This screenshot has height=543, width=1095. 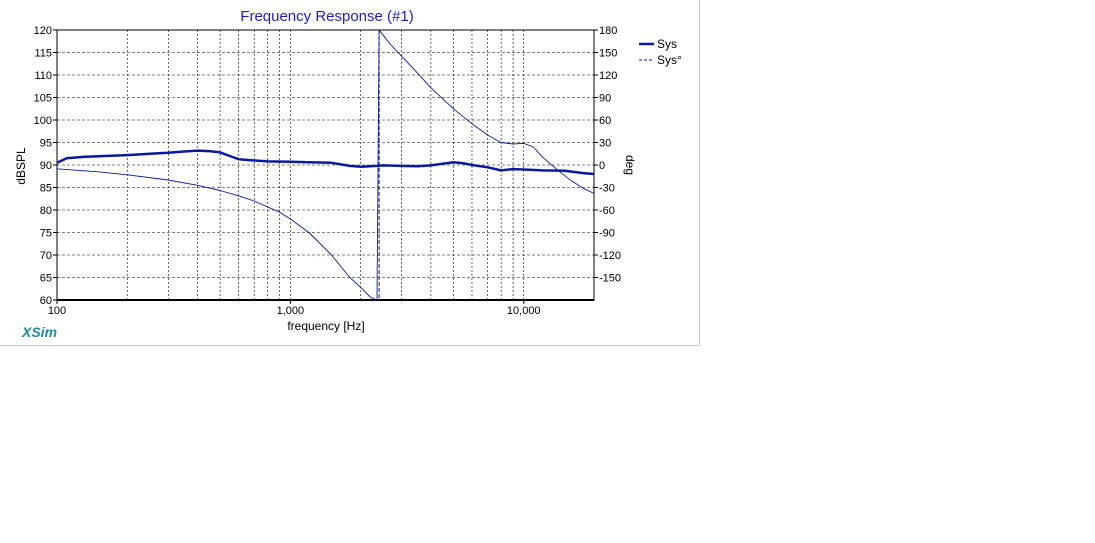 What do you see at coordinates (46, 234) in the screenshot?
I see `y-tick-label: 75` at bounding box center [46, 234].